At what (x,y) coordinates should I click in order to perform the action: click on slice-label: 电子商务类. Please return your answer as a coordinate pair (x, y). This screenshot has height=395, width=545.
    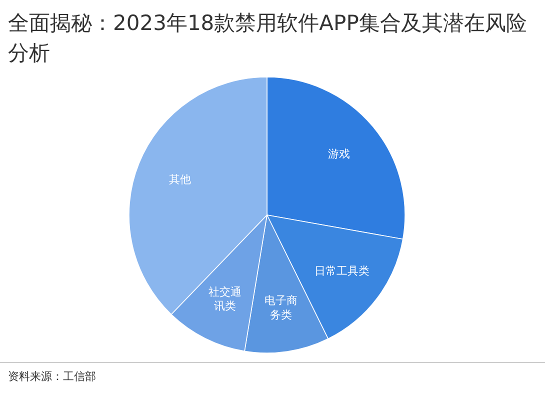
    Looking at the image, I should click on (281, 308).